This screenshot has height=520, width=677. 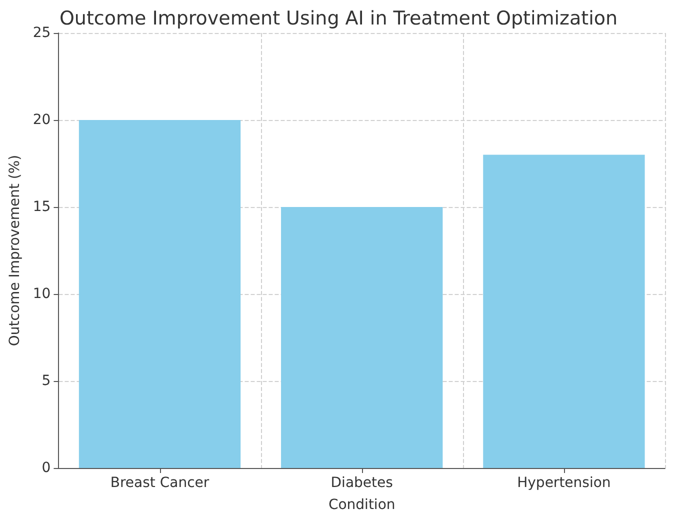 What do you see at coordinates (338, 19) in the screenshot?
I see `chart-title: Outcome Improvement Using AI in Treatment Optimization` at bounding box center [338, 19].